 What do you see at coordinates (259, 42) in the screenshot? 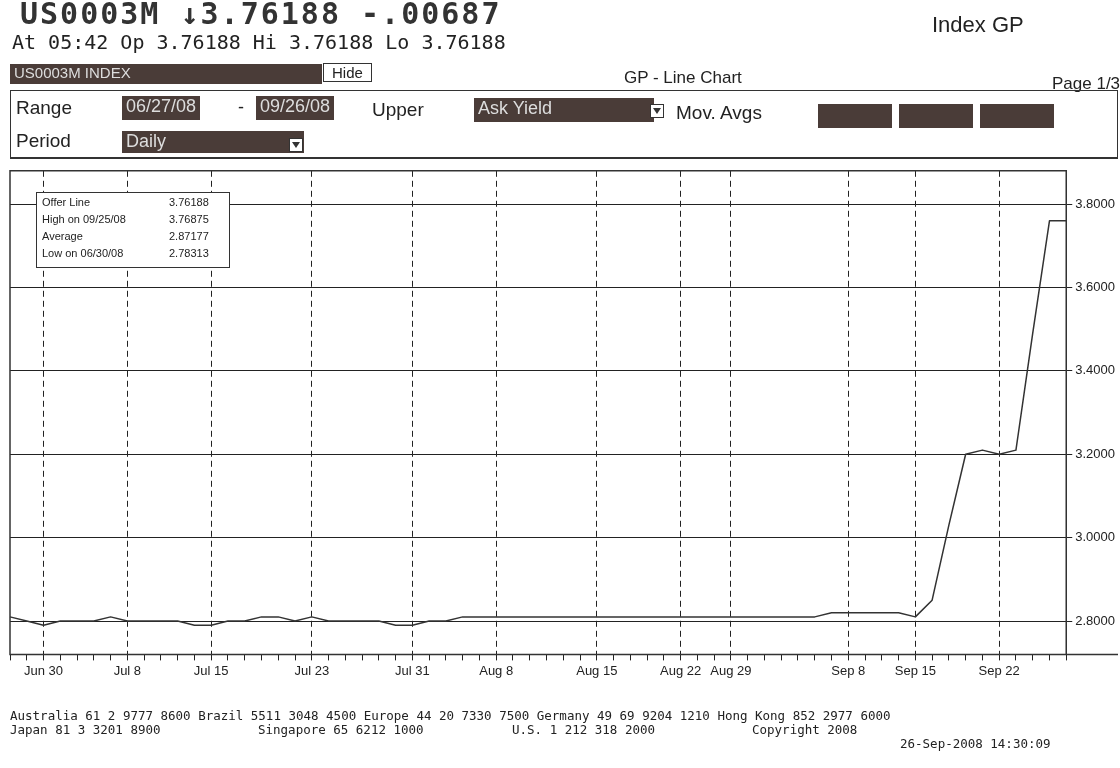
I see `chart-subtitle: At 05:42 Op 3.76188 Hi 3.76188 Lo 3.76188` at bounding box center [259, 42].